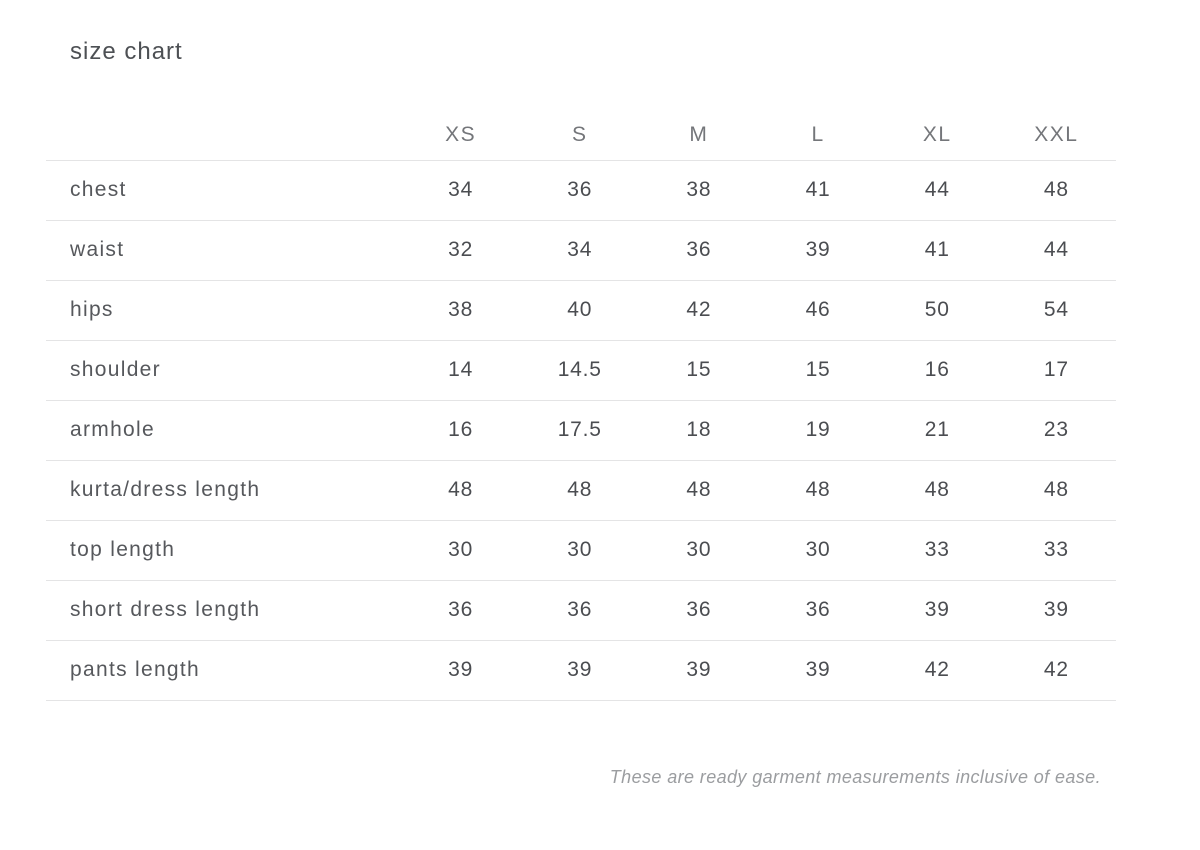  Describe the element at coordinates (937, 310) in the screenshot. I see `cell: 50` at that location.